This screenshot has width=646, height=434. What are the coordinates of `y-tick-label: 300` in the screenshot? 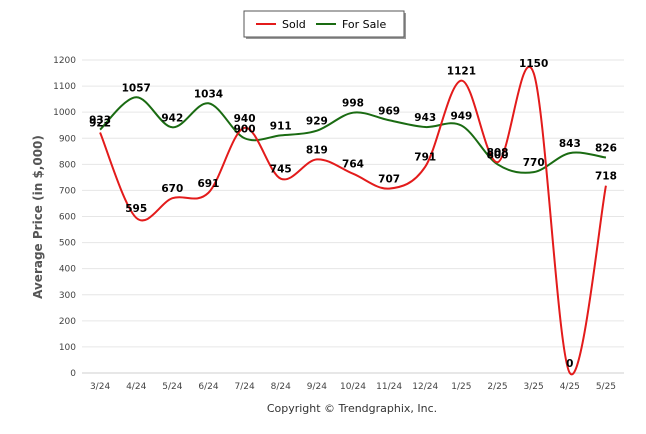 It's located at (67, 296).